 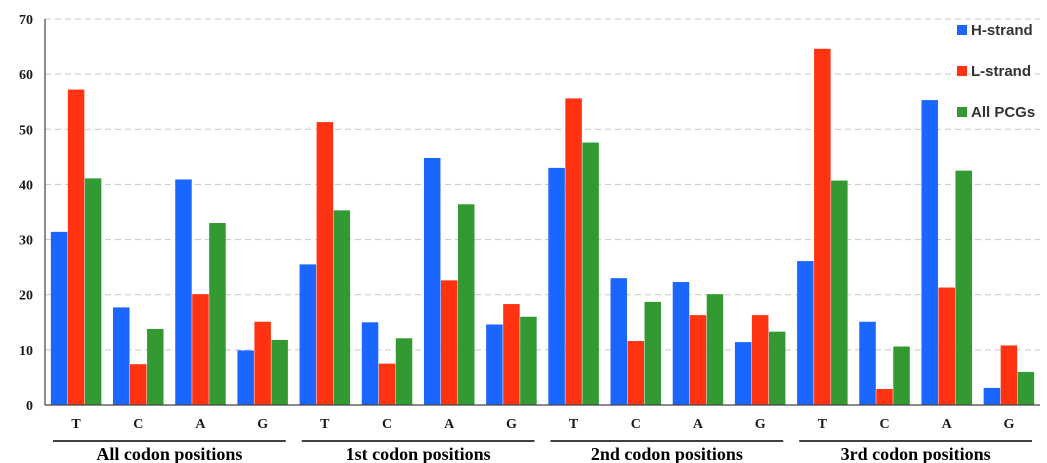 I want to click on y-tick-label: 10, so click(x=26, y=351).